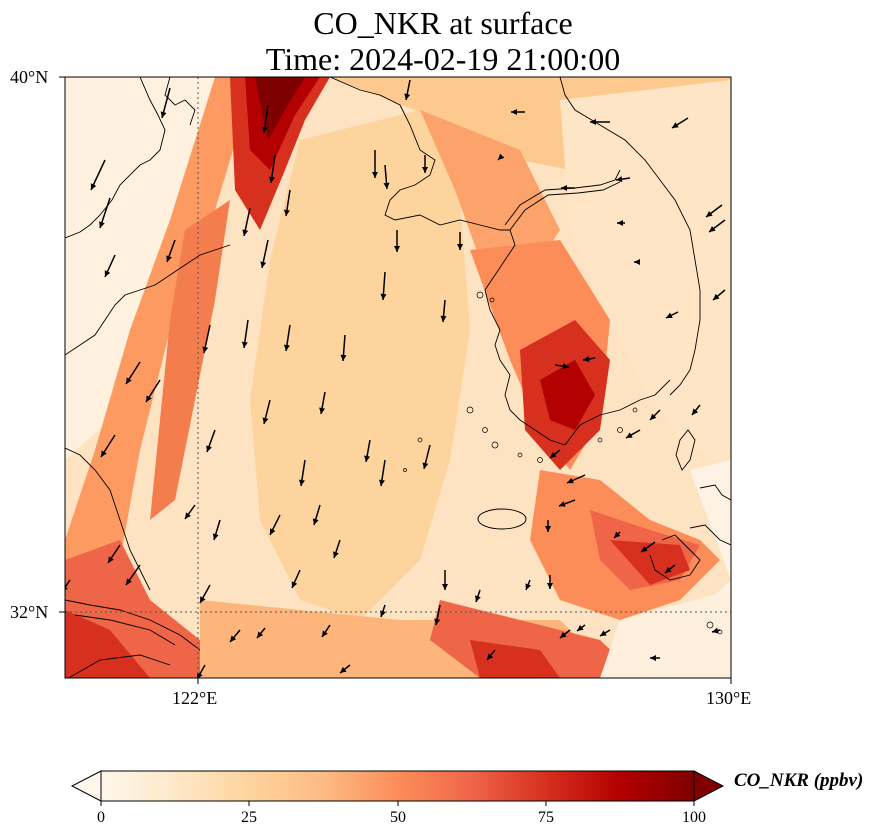  What do you see at coordinates (86, 786) in the screenshot?
I see `colorbar-extend-low` at bounding box center [86, 786].